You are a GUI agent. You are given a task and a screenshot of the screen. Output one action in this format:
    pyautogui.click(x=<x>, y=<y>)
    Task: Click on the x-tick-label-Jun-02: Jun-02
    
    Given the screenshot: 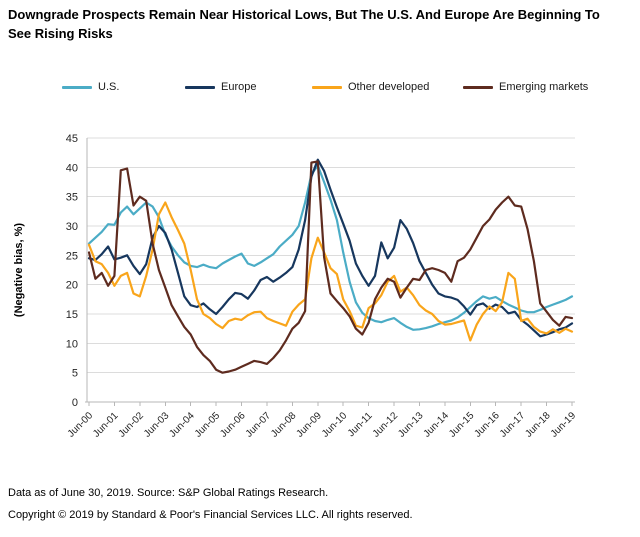 What is the action you would take?
    pyautogui.click(x=132, y=425)
    